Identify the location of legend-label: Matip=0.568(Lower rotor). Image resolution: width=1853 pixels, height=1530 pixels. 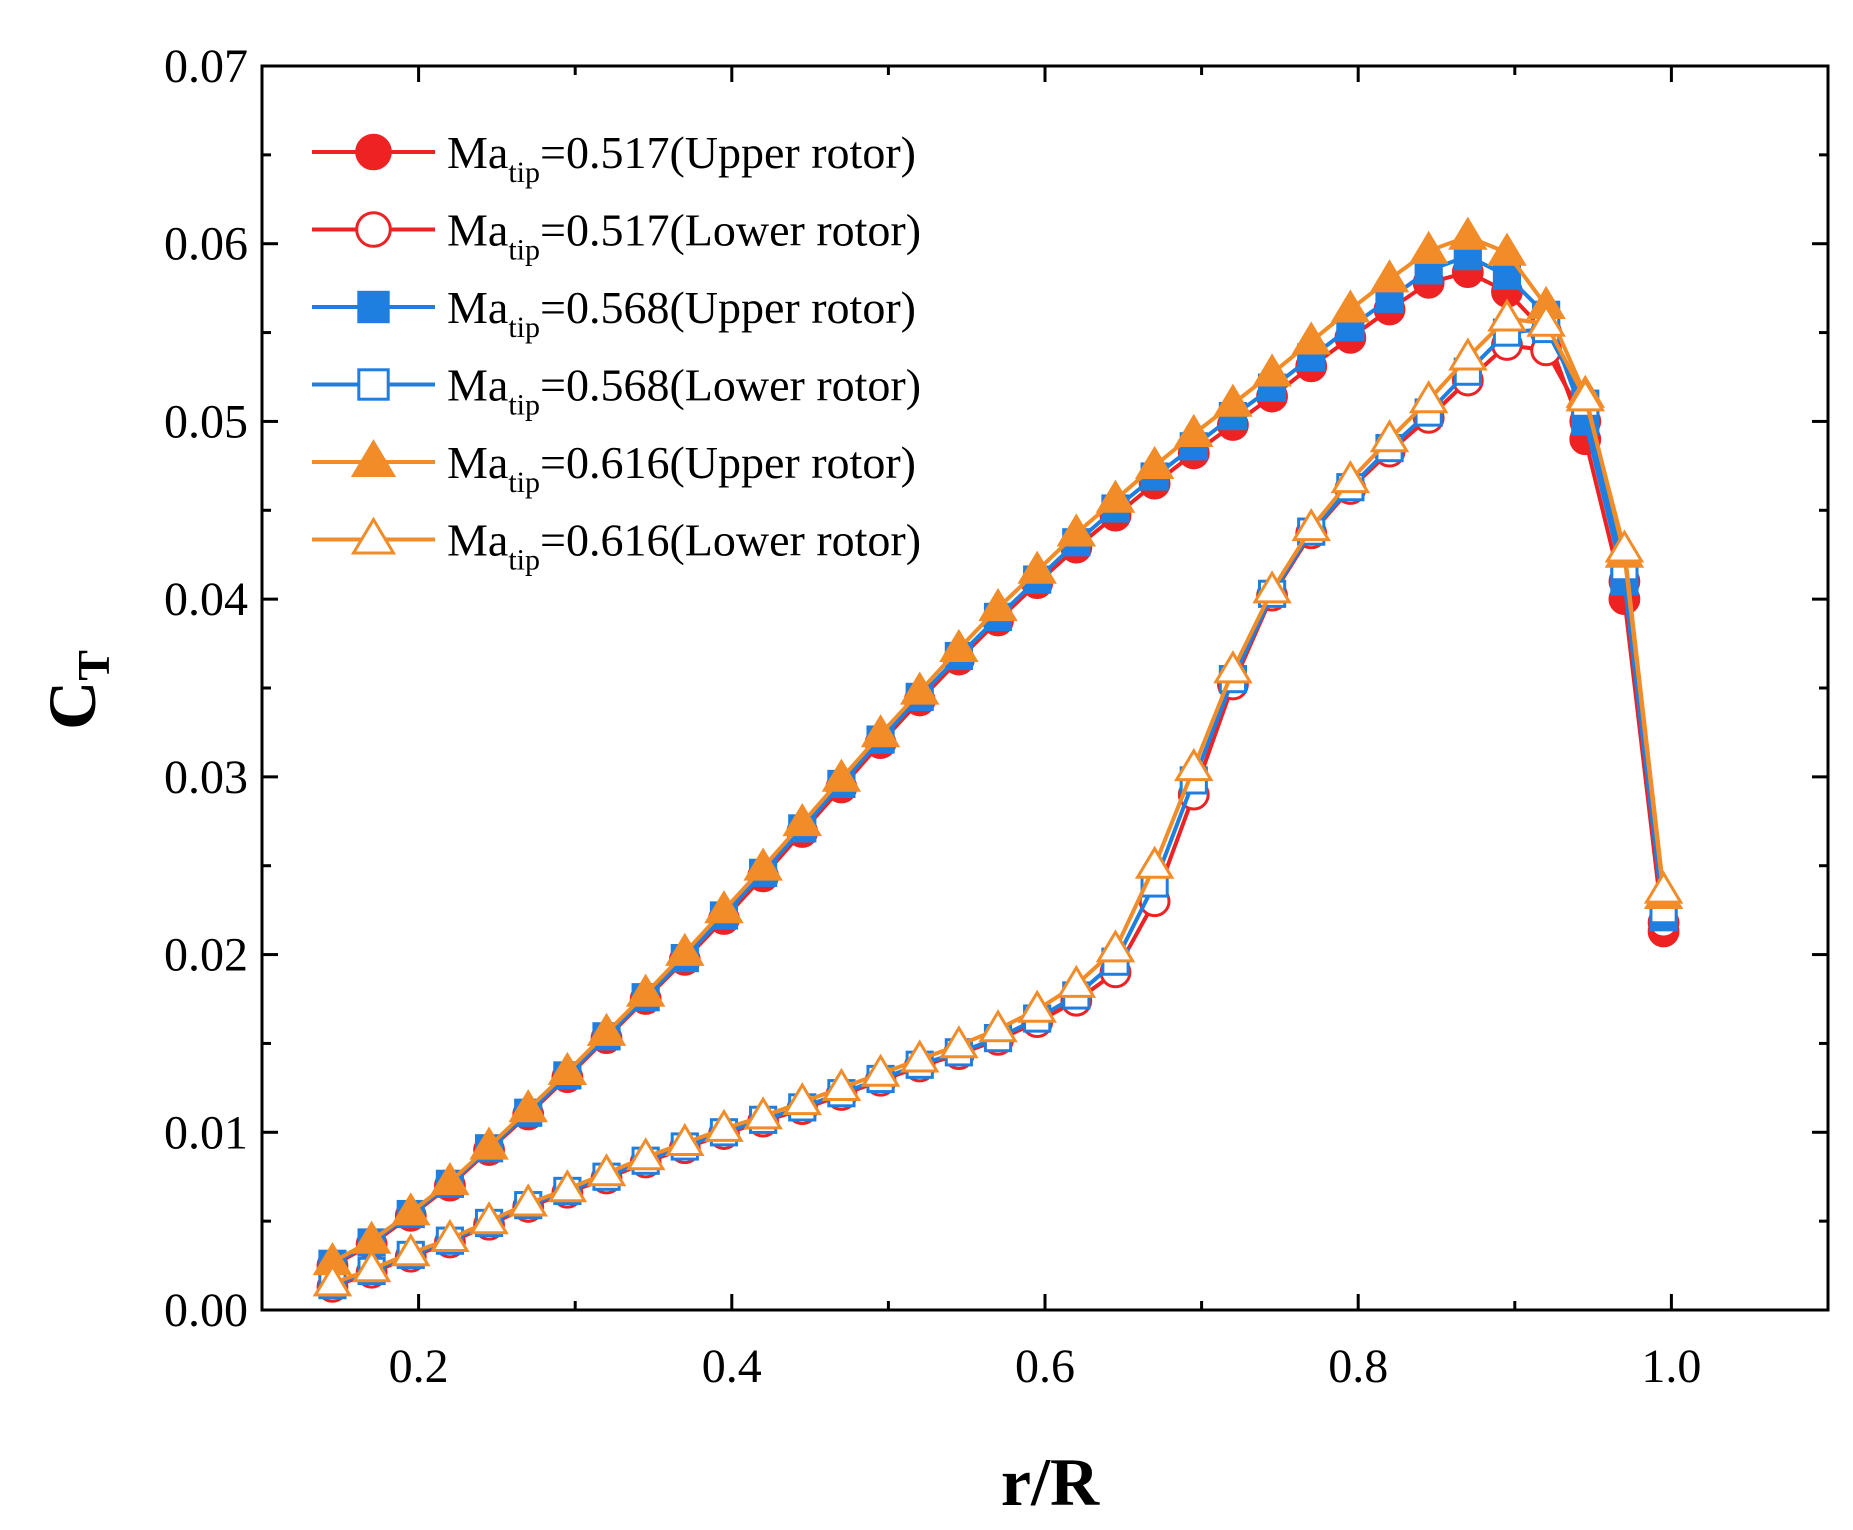
(684, 391).